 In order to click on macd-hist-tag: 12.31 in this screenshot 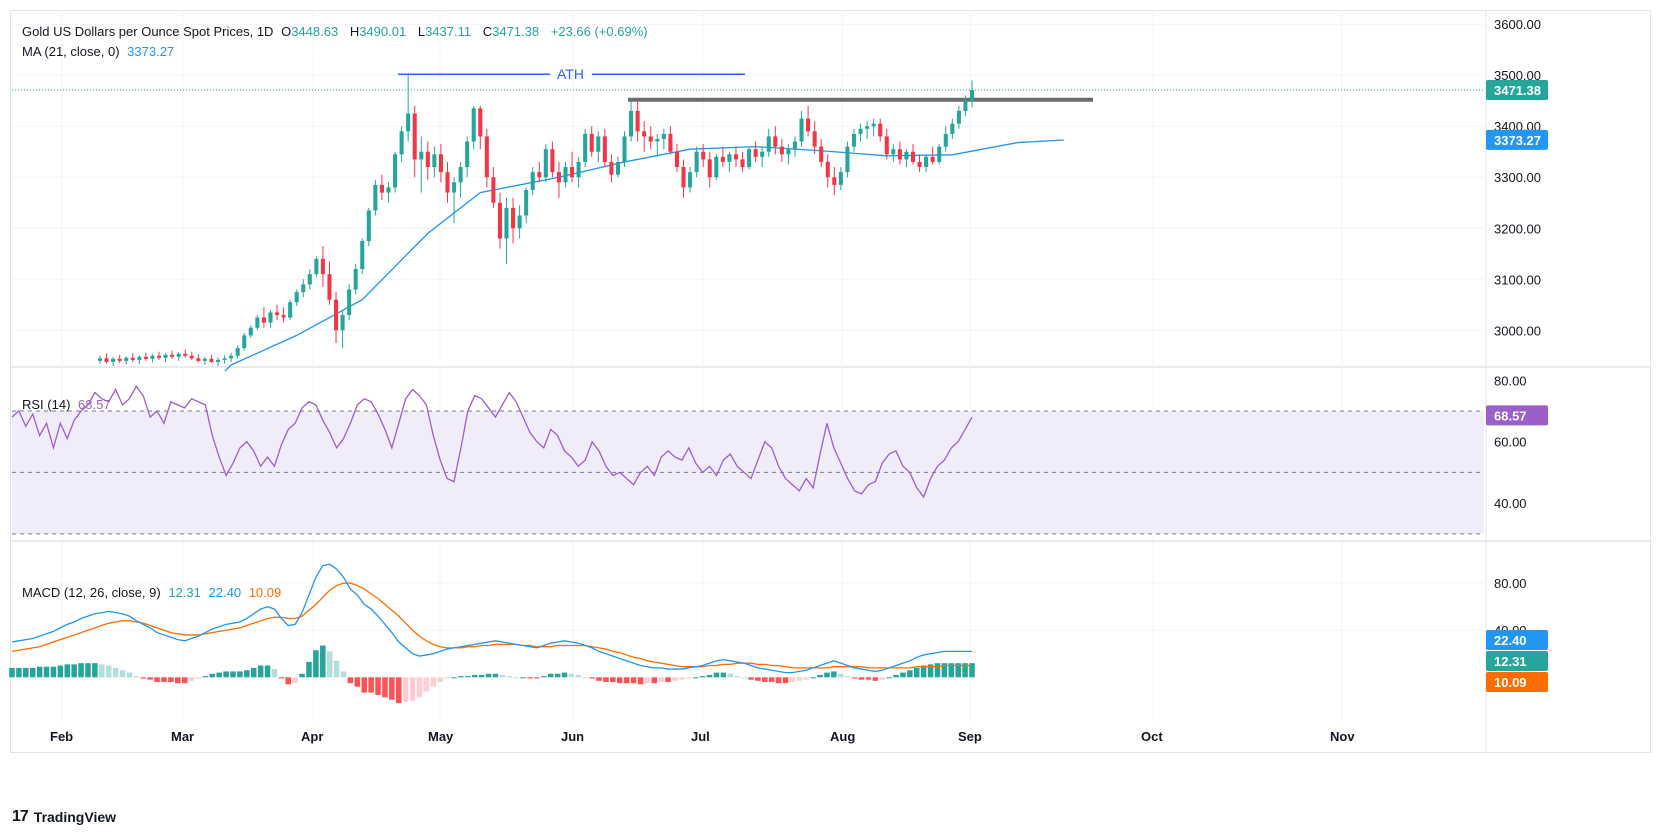, I will do `click(1517, 661)`.